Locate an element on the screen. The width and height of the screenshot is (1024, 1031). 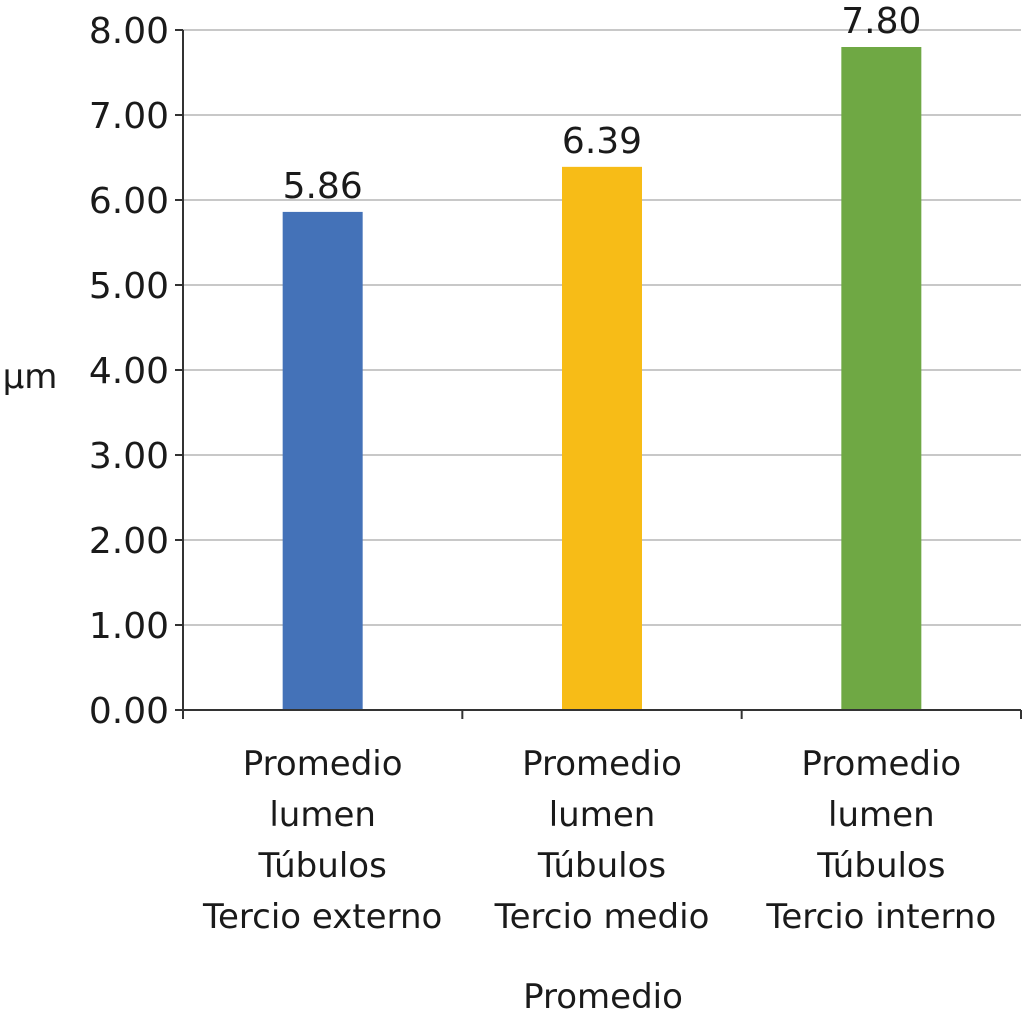
data-label: 7.80 is located at coordinates (881, 21).